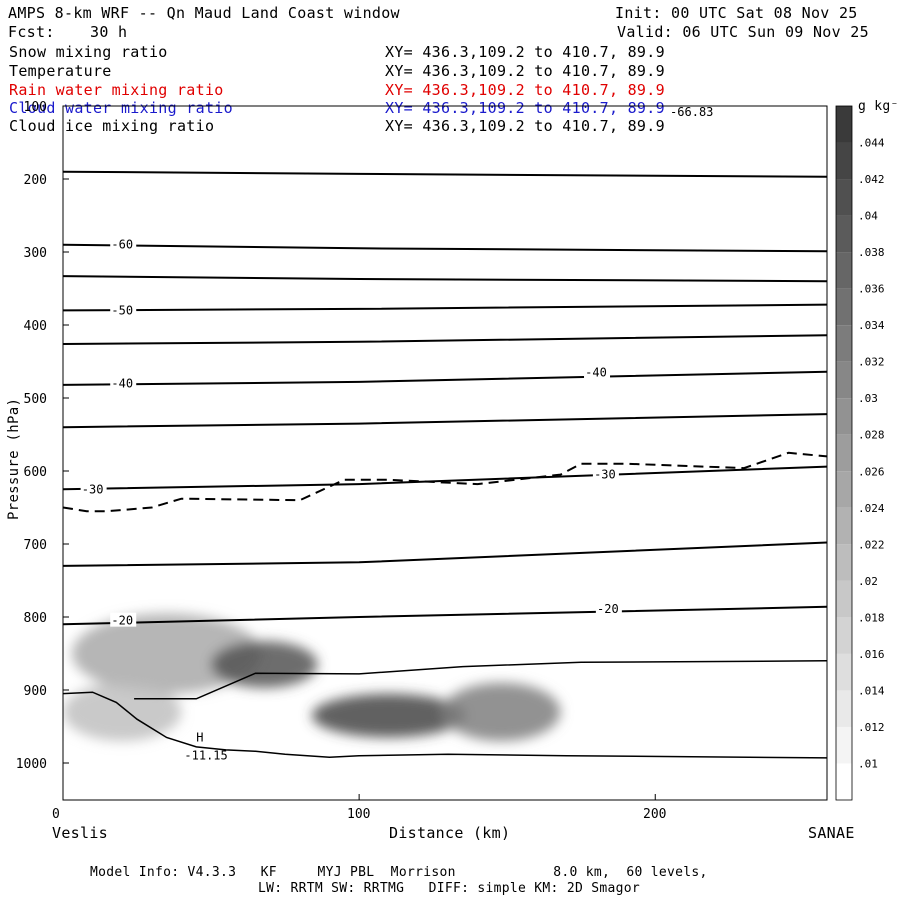 The height and width of the screenshot is (900, 900). I want to click on colorbar-level-label: .042, so click(871, 179).